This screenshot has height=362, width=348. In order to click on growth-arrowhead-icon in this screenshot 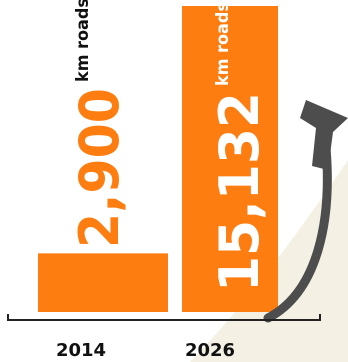, I will do `click(324, 135)`.